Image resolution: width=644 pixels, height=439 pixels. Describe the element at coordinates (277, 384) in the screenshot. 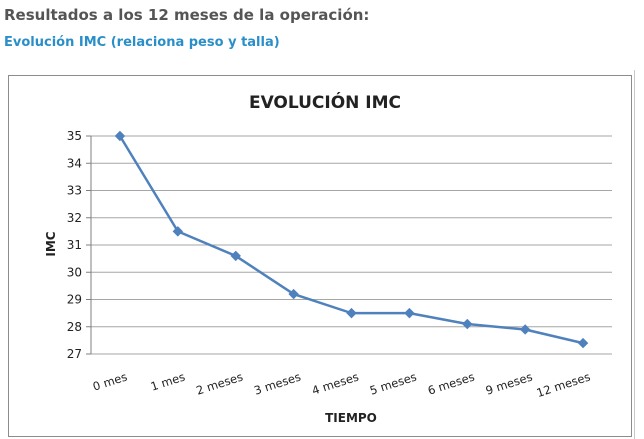

I see `x-tick-label: 3 meses` at that location.